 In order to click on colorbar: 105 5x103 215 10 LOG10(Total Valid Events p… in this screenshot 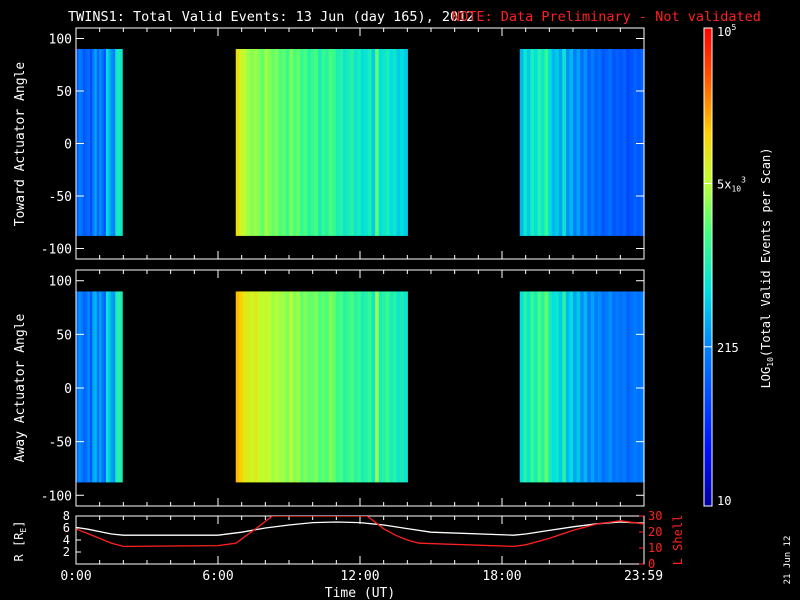, I will do `click(739, 265)`.